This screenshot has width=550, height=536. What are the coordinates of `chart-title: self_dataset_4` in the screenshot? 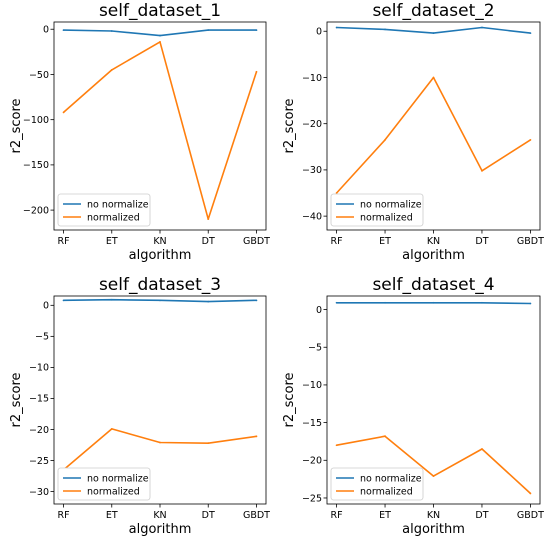 It's located at (433, 285).